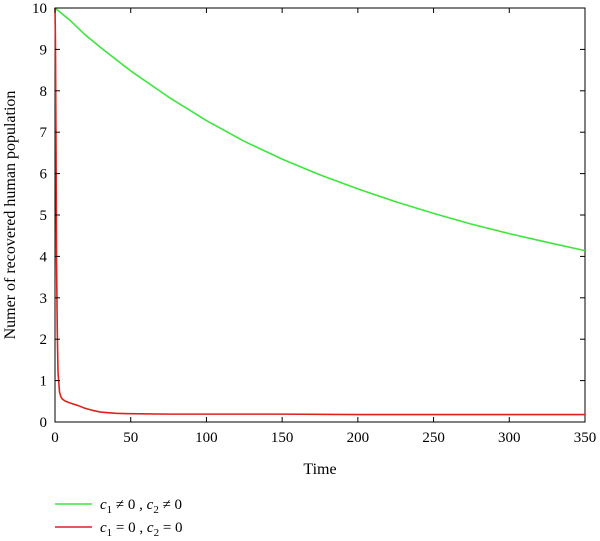 The width and height of the screenshot is (600, 541). Describe the element at coordinates (44, 92) in the screenshot. I see `y-tick-label: 8` at that location.